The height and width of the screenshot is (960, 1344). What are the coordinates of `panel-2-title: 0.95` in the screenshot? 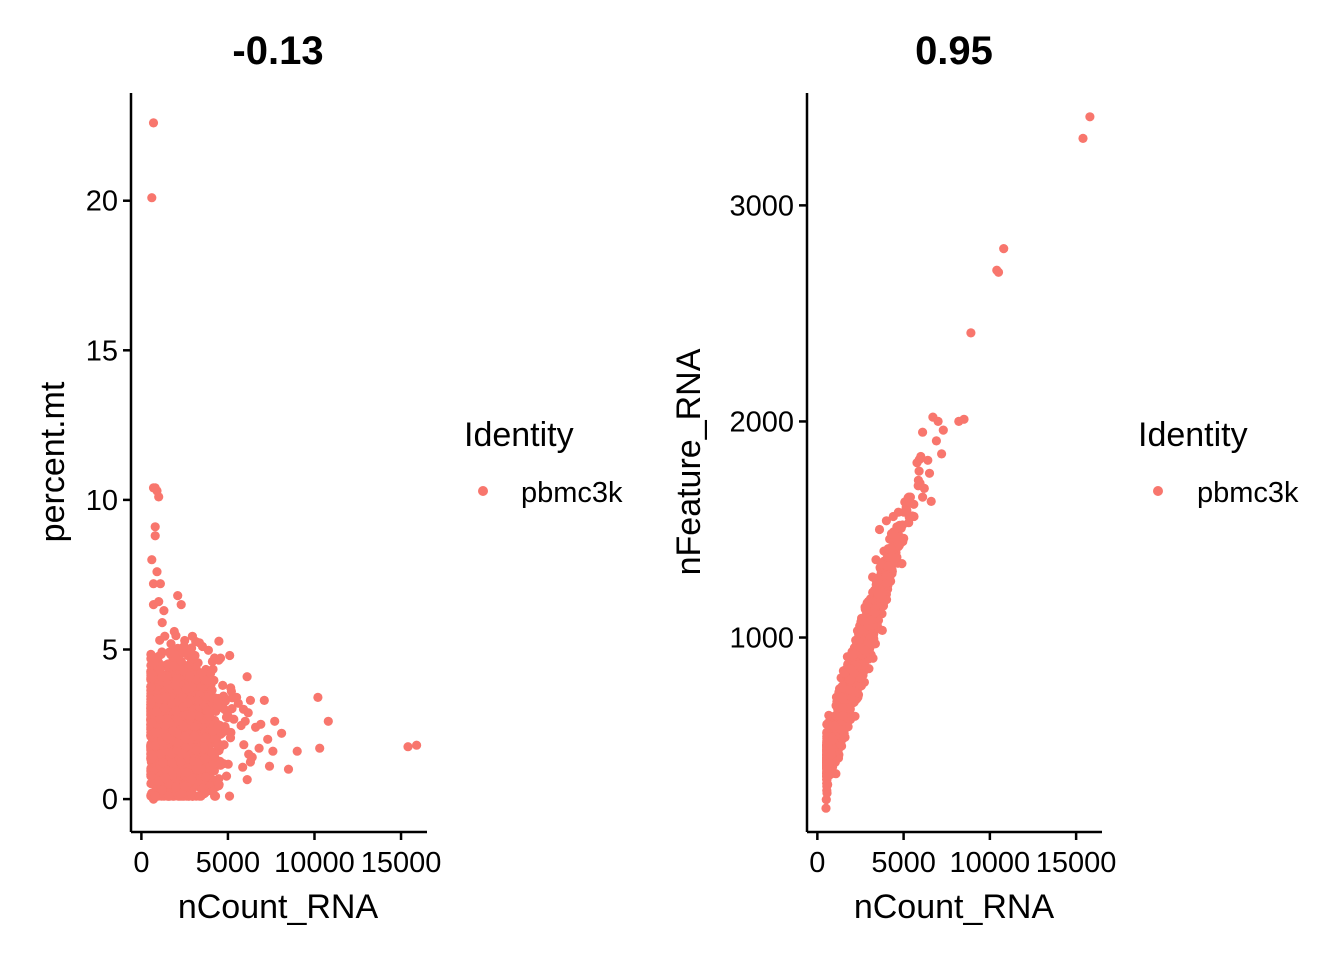 It's located at (954, 51).